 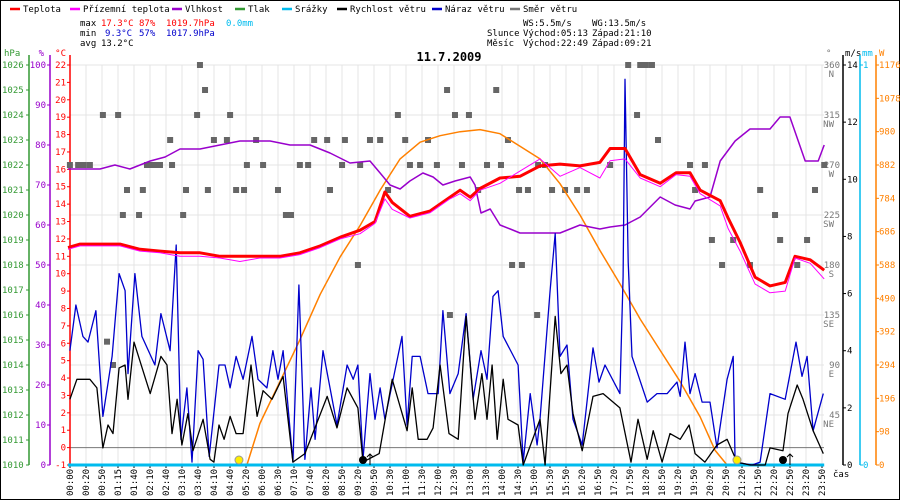 What do you see at coordinates (828, 125) in the screenshot?
I see `wind-dir-compass-label: NW` at bounding box center [828, 125].